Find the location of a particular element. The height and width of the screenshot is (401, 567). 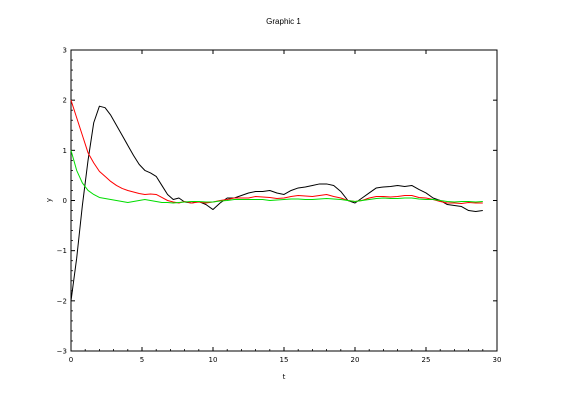

y-tick-label: 3 is located at coordinates (65, 51).